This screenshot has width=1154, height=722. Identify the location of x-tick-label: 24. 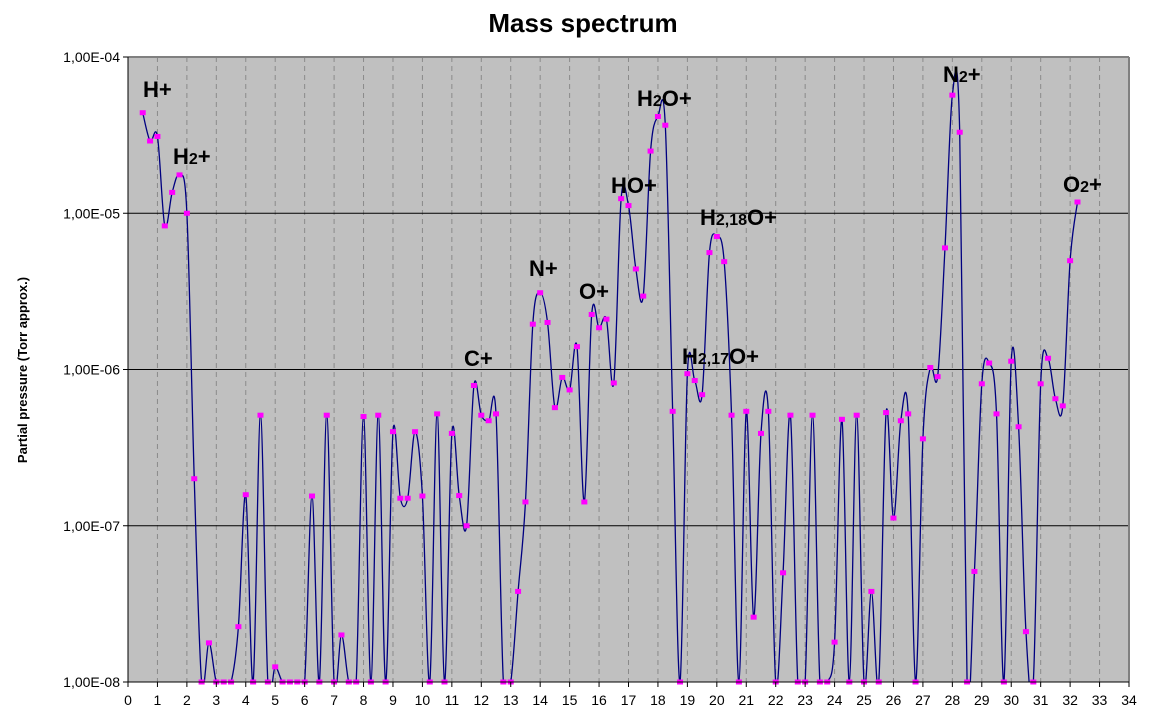
(835, 700).